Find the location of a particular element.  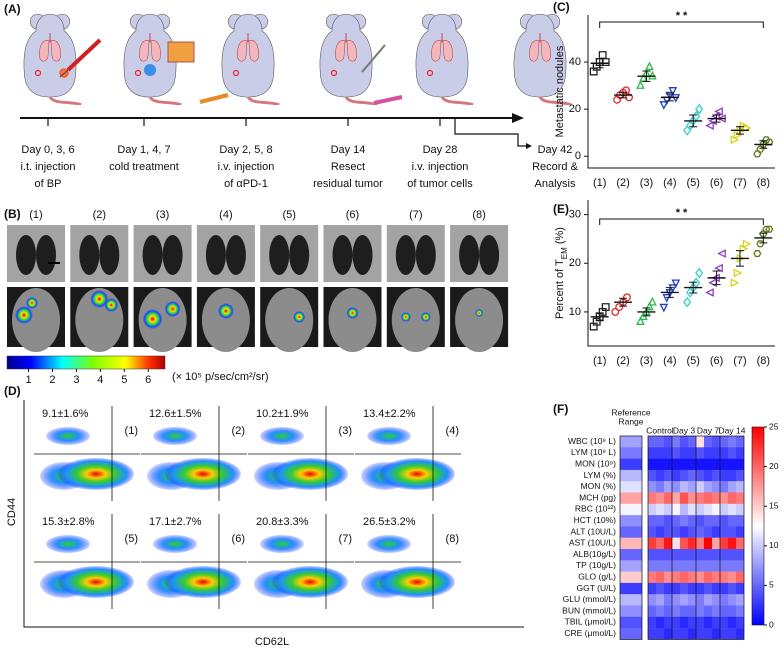

x-tick-label: (5) is located at coordinates (692, 361).